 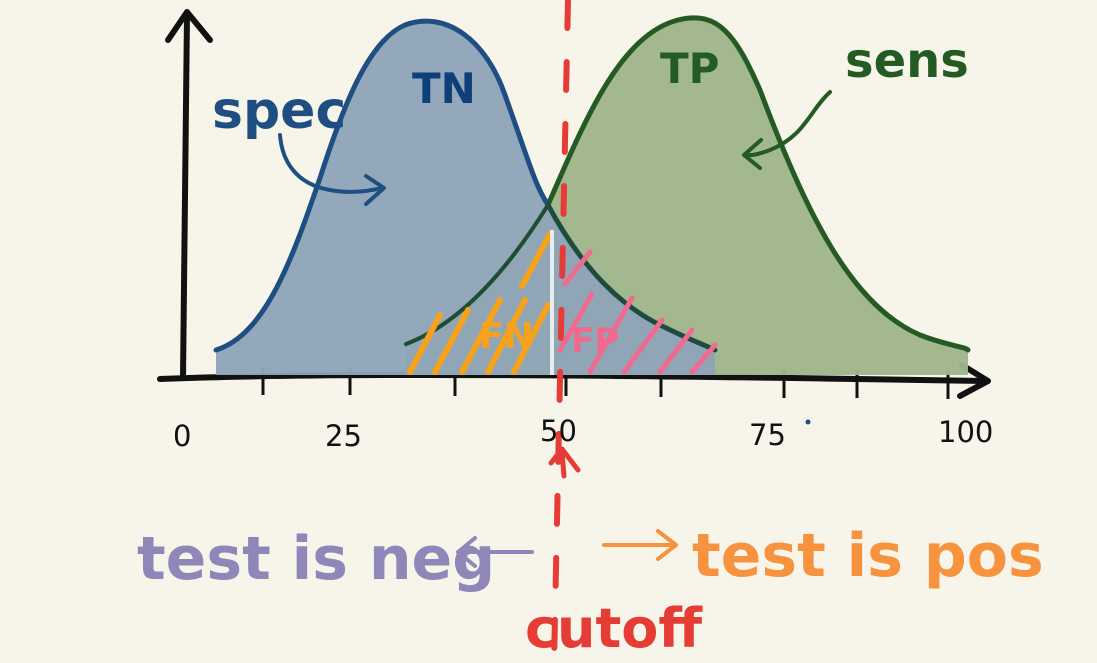 I want to click on fp-label: FP, so click(x=595, y=341).